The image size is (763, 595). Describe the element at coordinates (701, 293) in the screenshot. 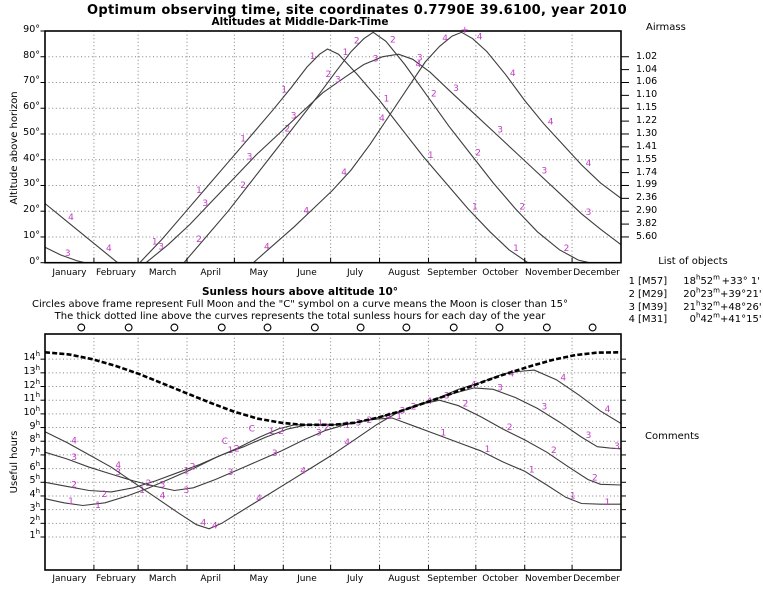

I see `object-ra: 20h23m` at that location.